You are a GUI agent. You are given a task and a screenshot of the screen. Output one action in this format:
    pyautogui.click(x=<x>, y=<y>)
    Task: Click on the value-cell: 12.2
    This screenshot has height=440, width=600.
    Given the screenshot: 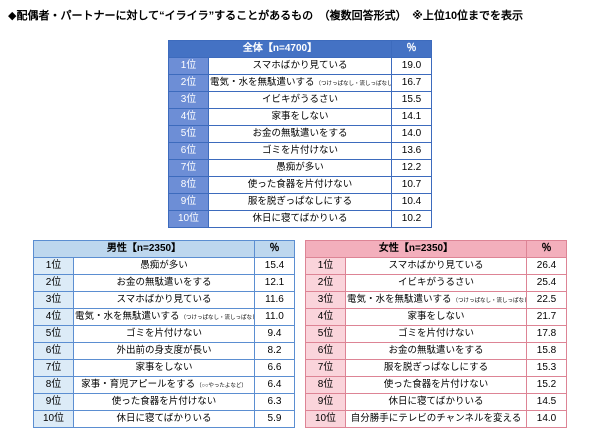 What is the action you would take?
    pyautogui.click(x=411, y=168)
    